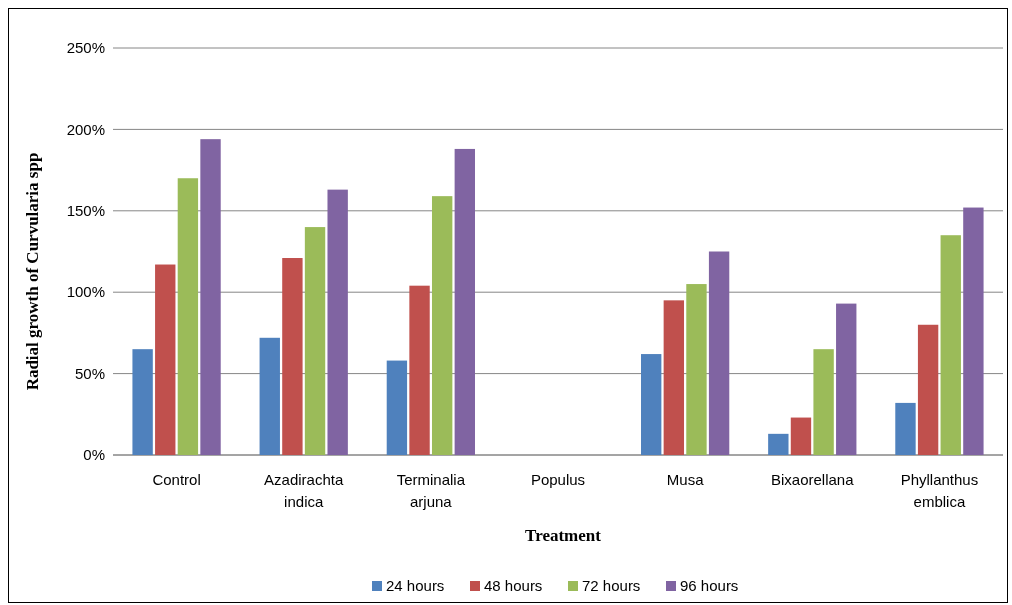 Image resolution: width=1012 pixels, height=605 pixels. I want to click on x-tick-label: Terminalia arjuna, so click(431, 490).